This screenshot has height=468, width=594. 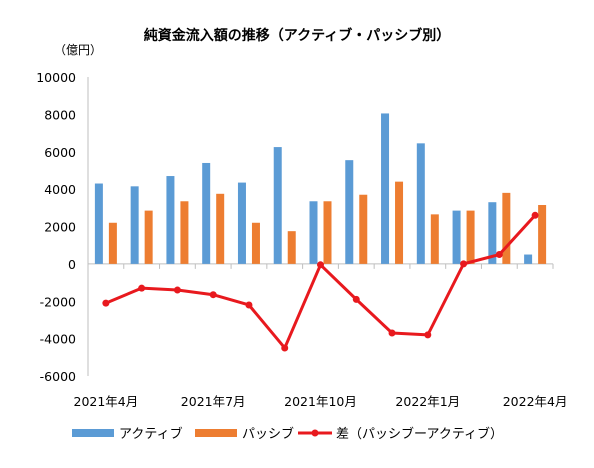 I want to click on legend-label: 差（パッシブーアクティブ）, so click(x=419, y=434).